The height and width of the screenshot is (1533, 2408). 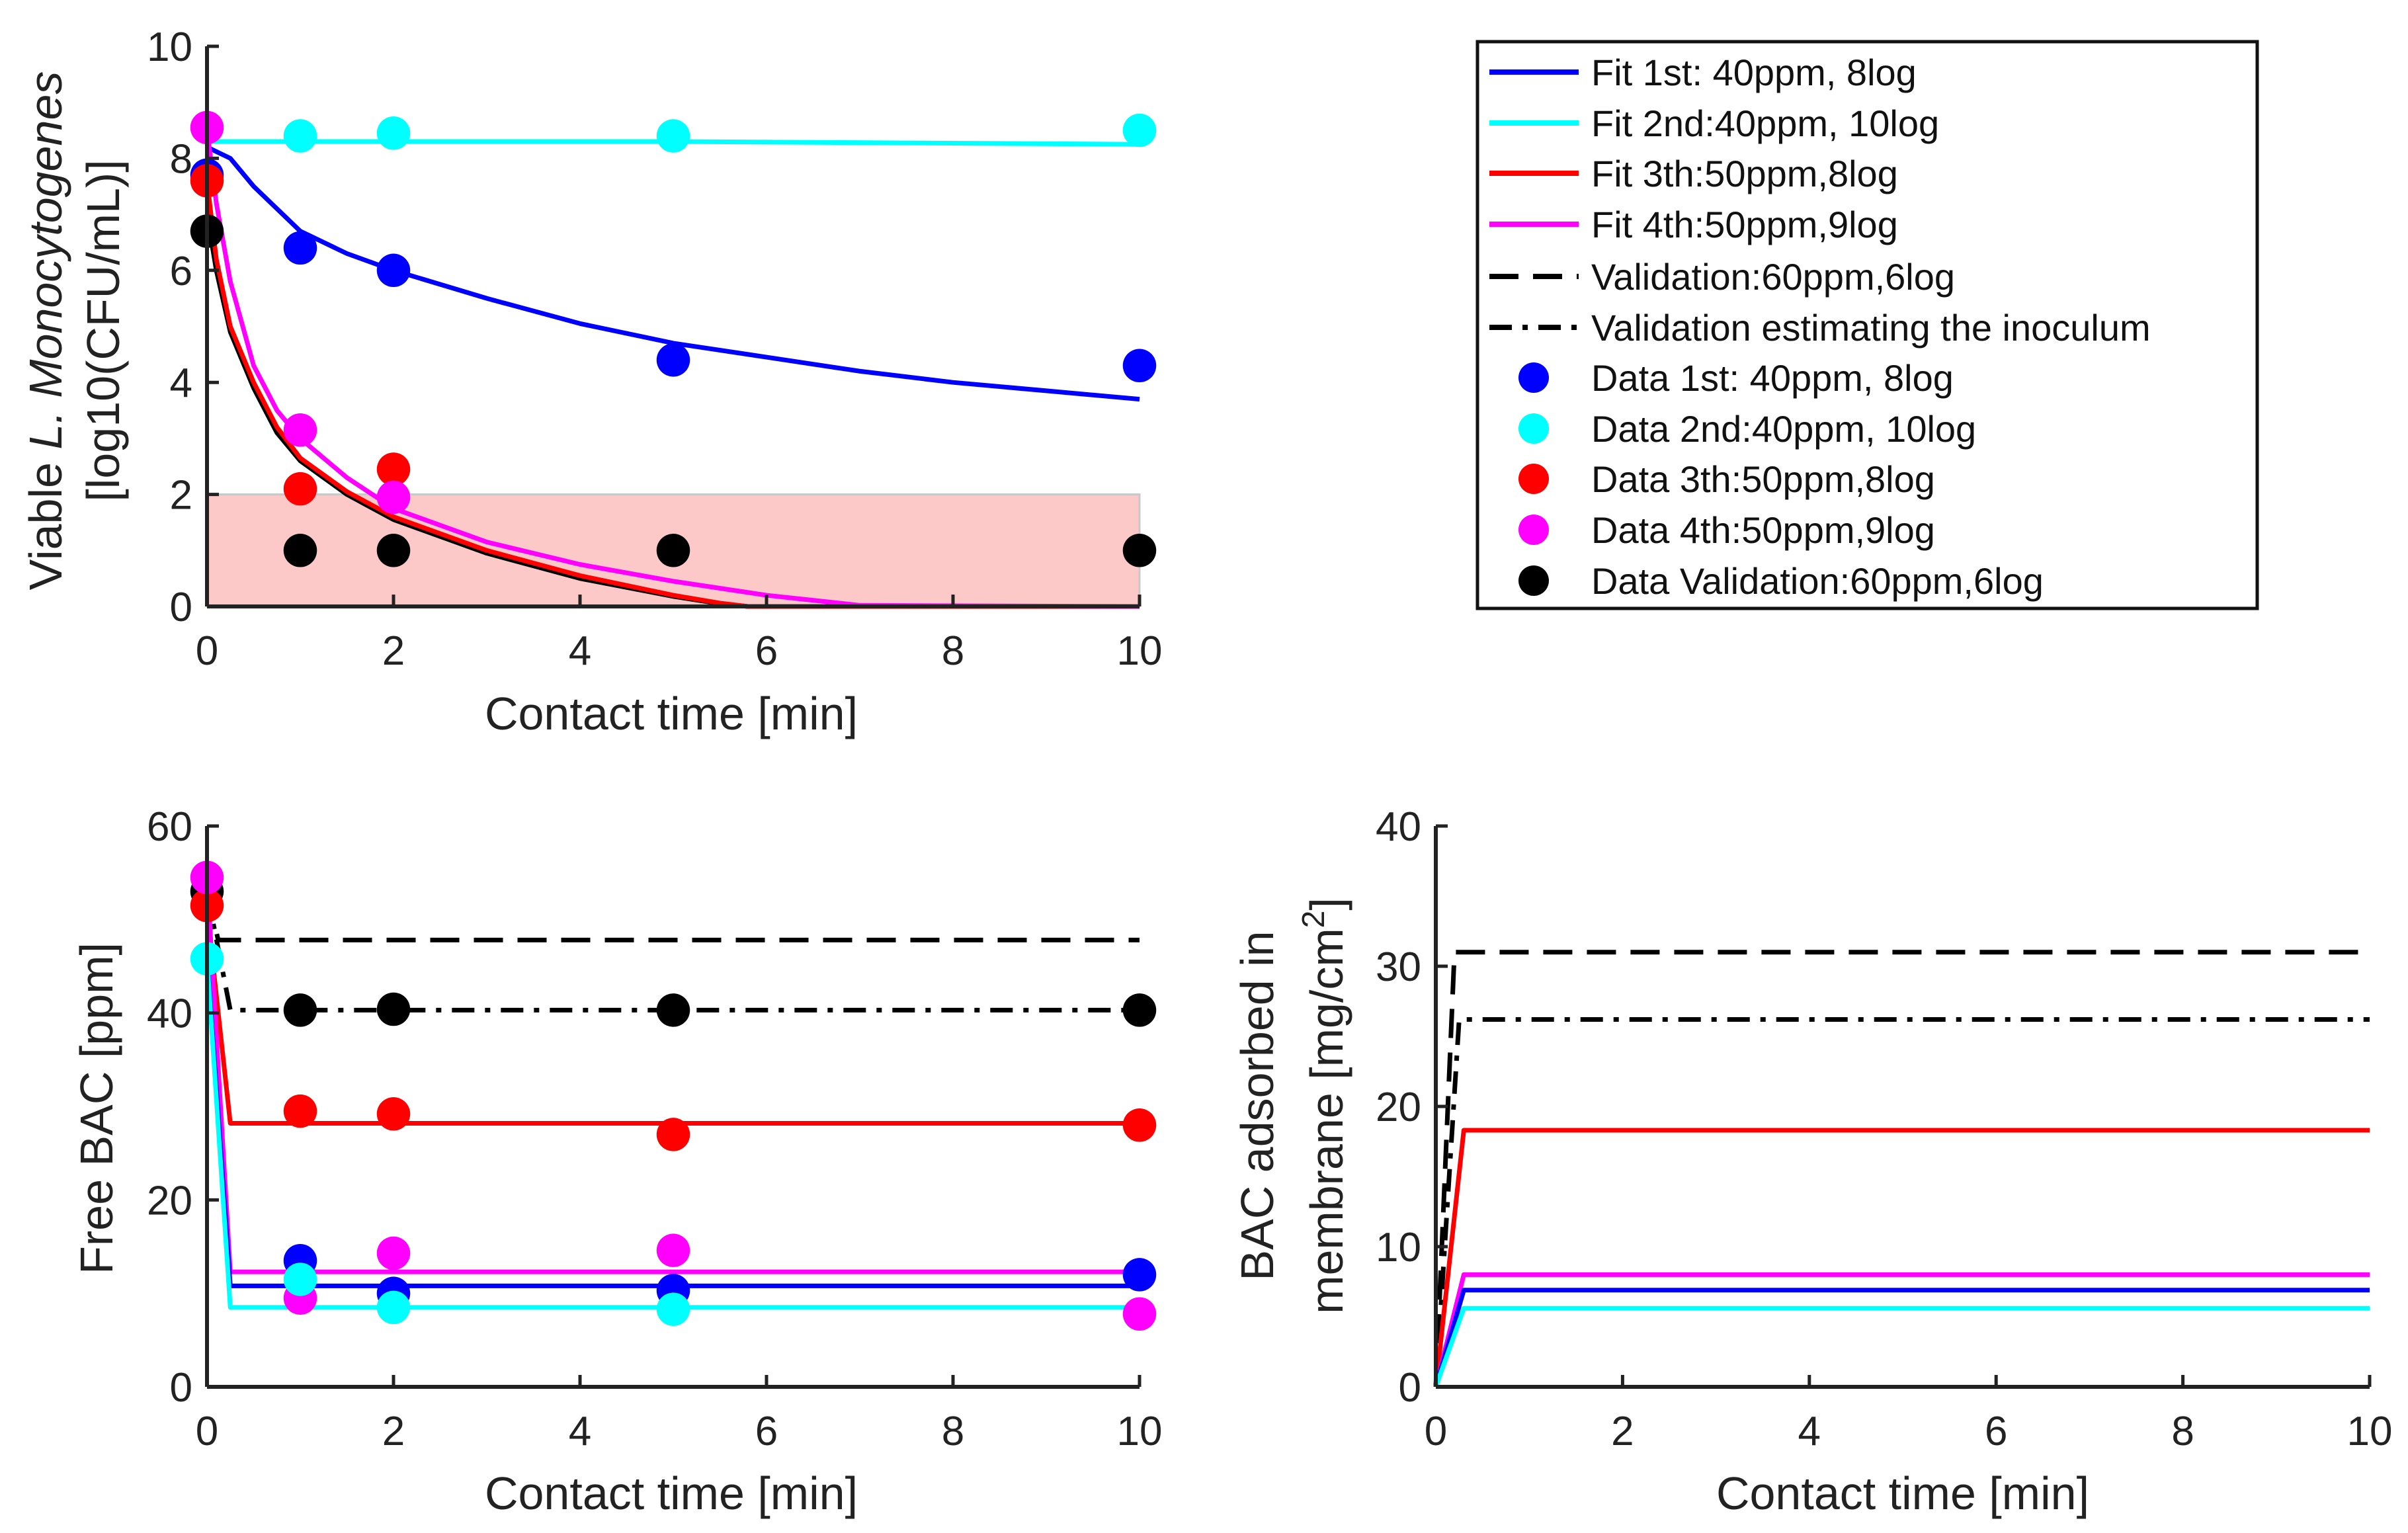 I want to click on legend-item: Data 1st: 40ppm, 8log, so click(x=1736, y=378).